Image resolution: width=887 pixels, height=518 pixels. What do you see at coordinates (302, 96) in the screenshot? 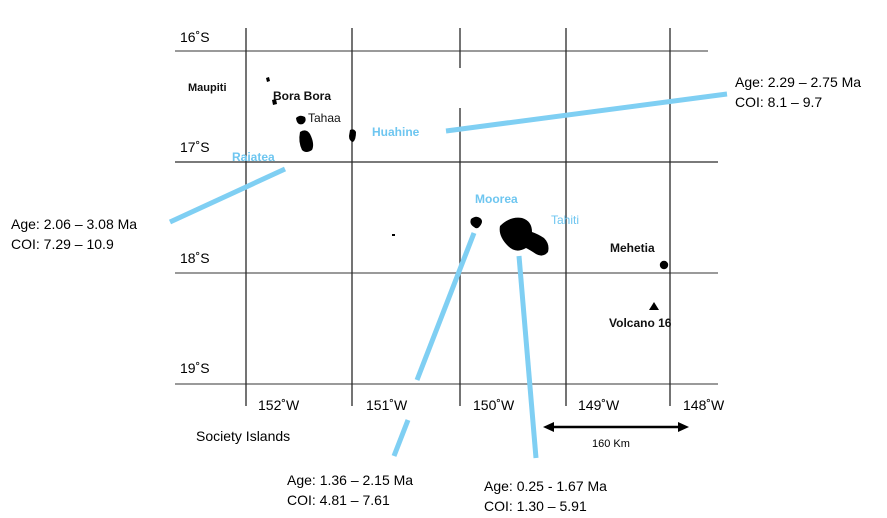
I see `island-label-bora-bora: Bora Bora` at bounding box center [302, 96].